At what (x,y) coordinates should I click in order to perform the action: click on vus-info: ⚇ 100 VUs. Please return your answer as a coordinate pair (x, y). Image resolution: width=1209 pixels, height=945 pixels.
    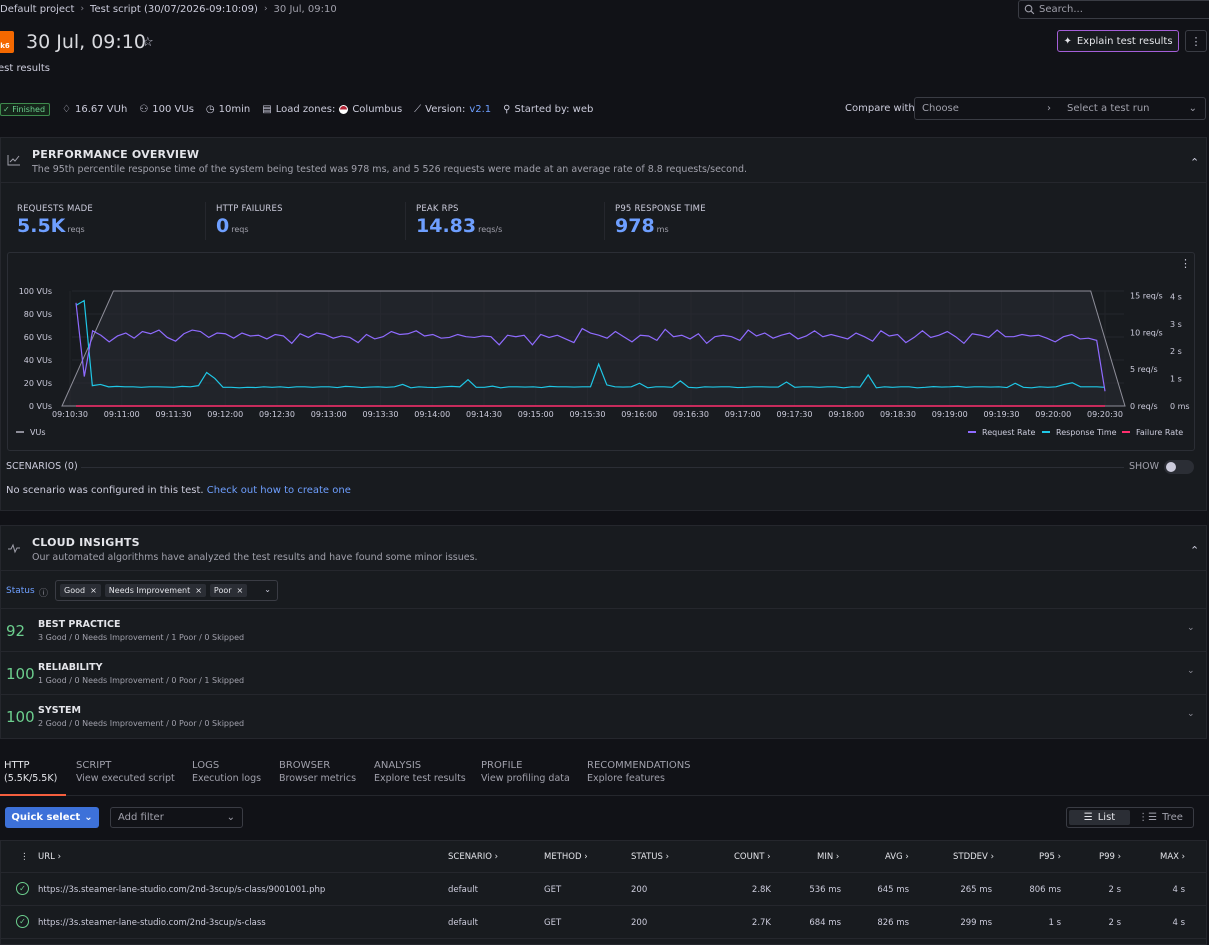
    Looking at the image, I should click on (166, 109).